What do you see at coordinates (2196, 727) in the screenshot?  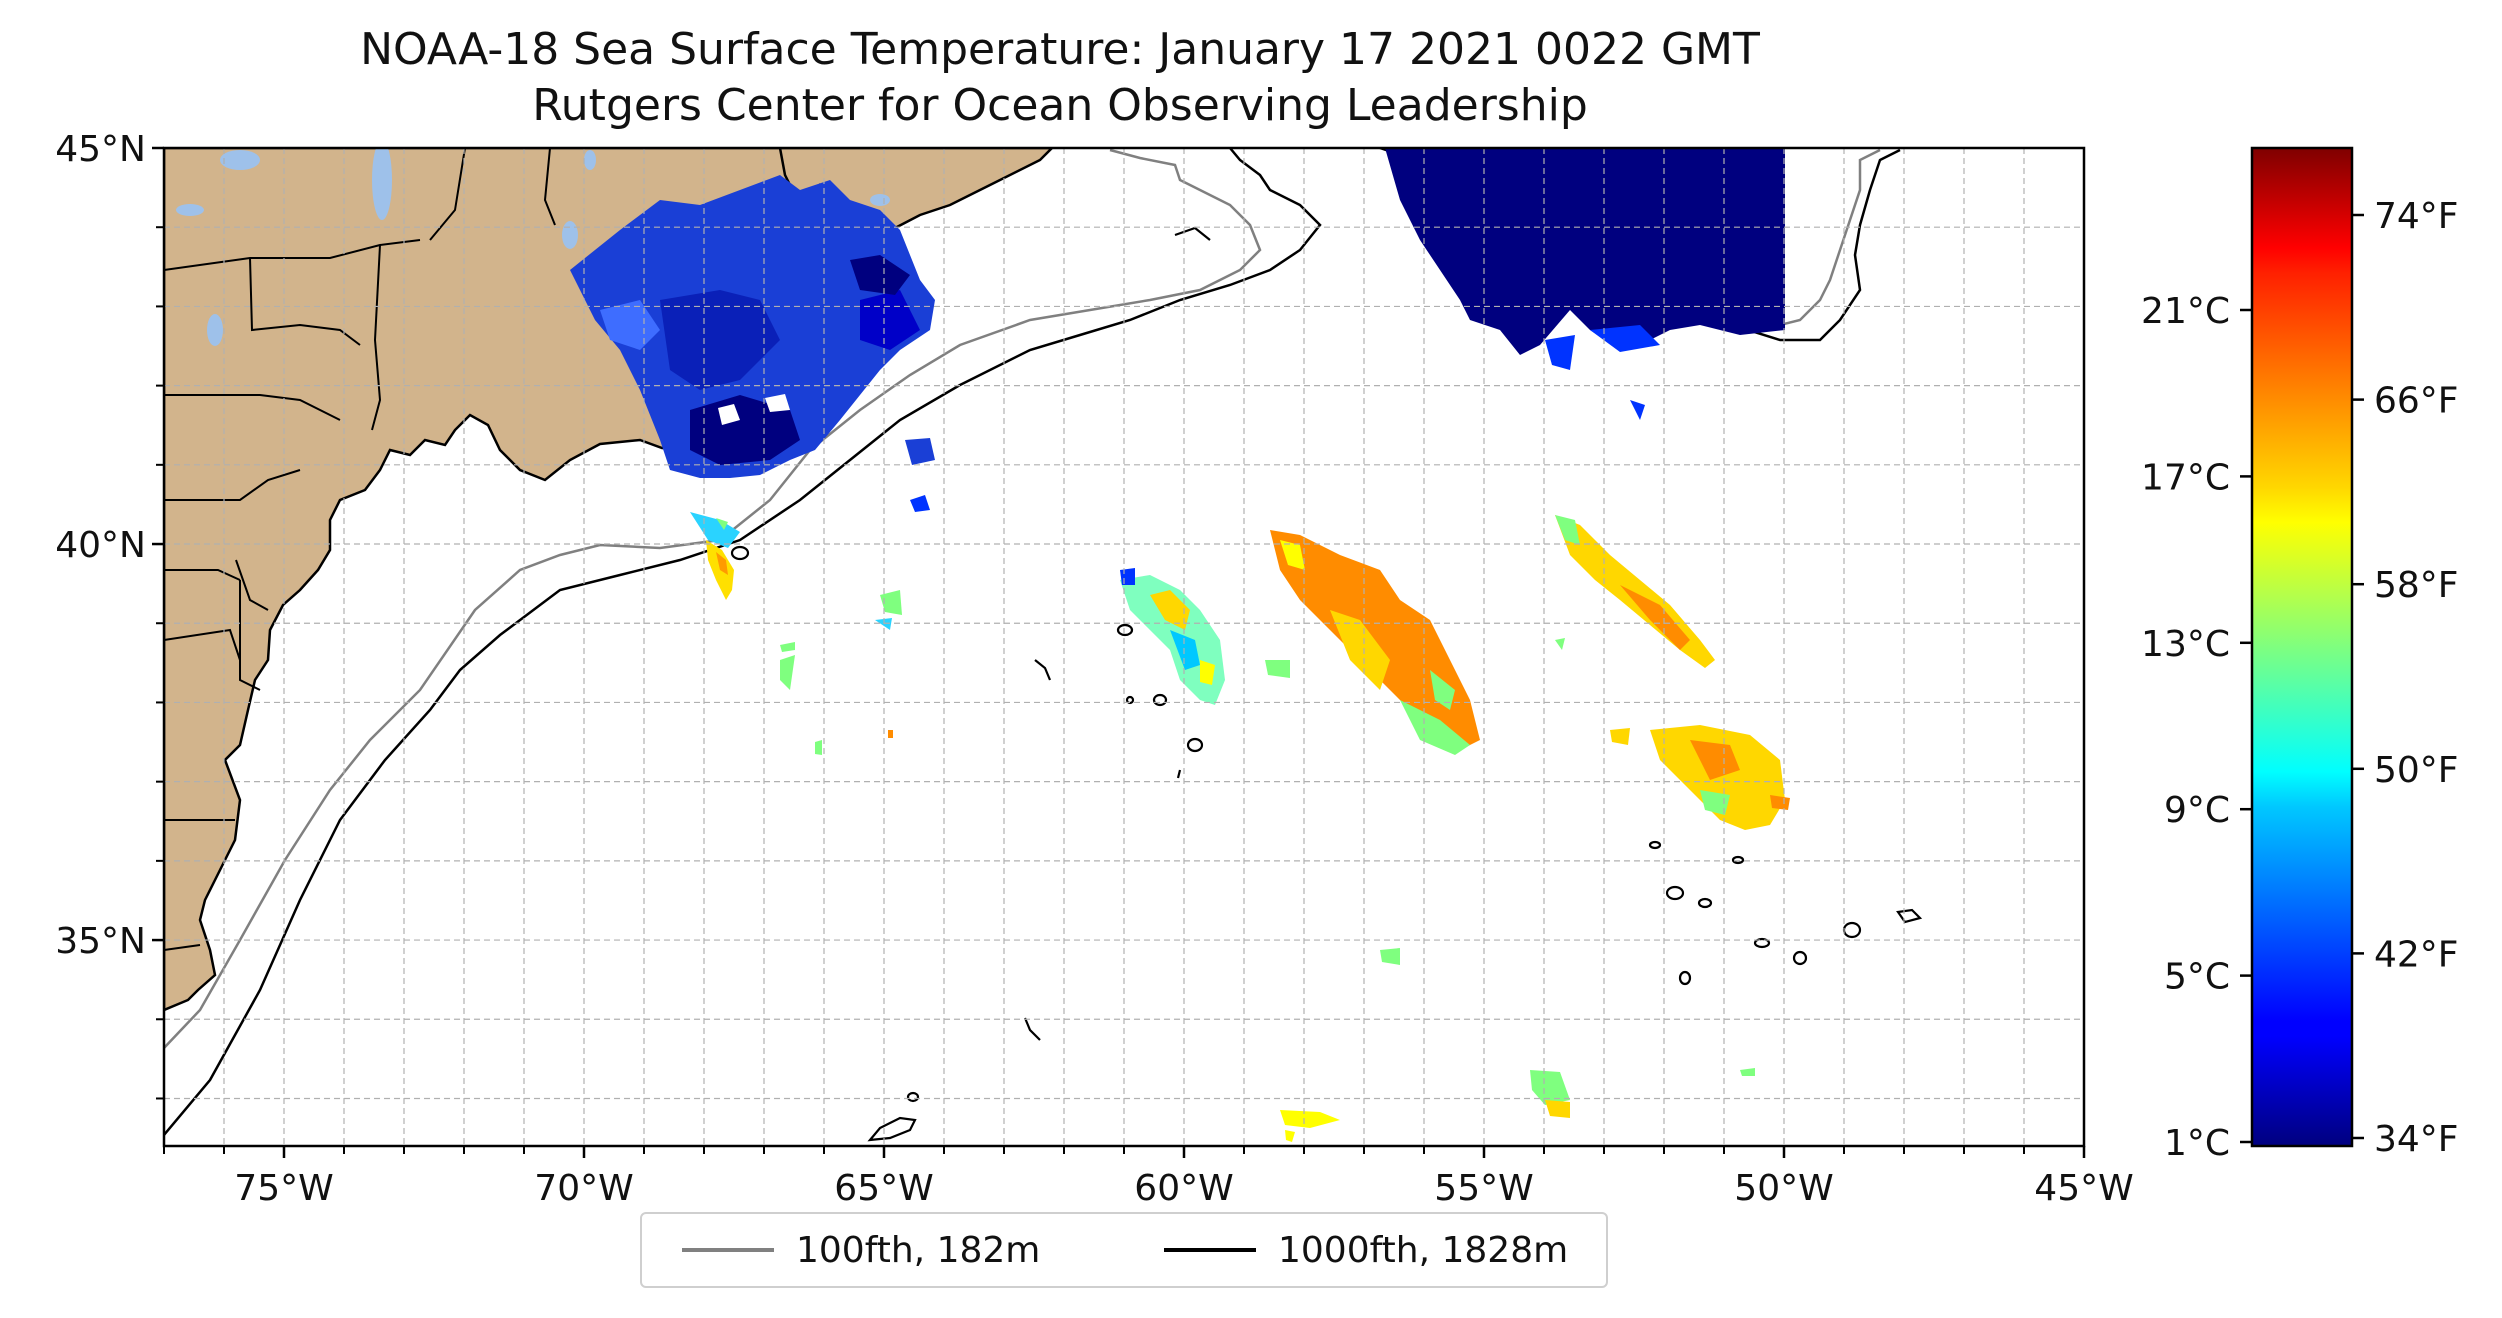 I see `colorbar-celsius-axis: 21°C 17°C 13°C 9°C 5°C 1°C` at bounding box center [2196, 727].